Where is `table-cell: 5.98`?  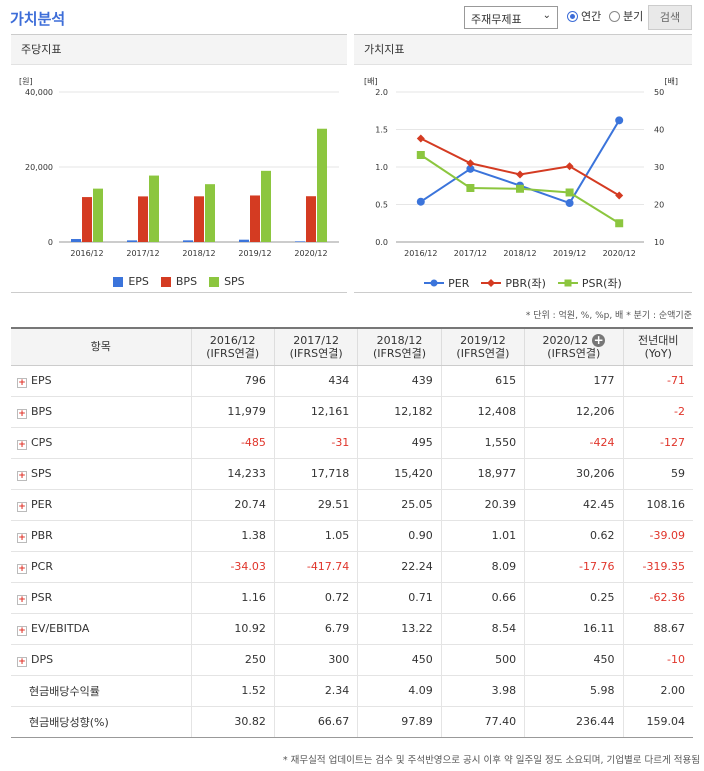 table-cell: 5.98 is located at coordinates (573, 691).